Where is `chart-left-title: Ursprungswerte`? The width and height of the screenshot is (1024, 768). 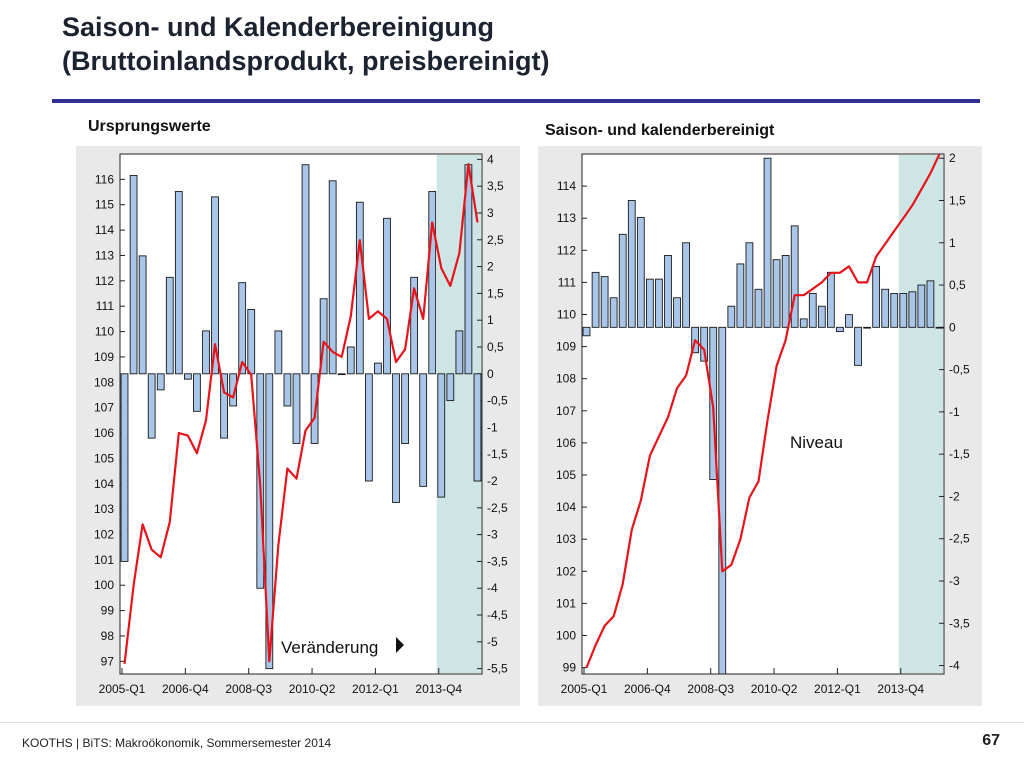 chart-left-title: Ursprungswerte is located at coordinates (149, 126).